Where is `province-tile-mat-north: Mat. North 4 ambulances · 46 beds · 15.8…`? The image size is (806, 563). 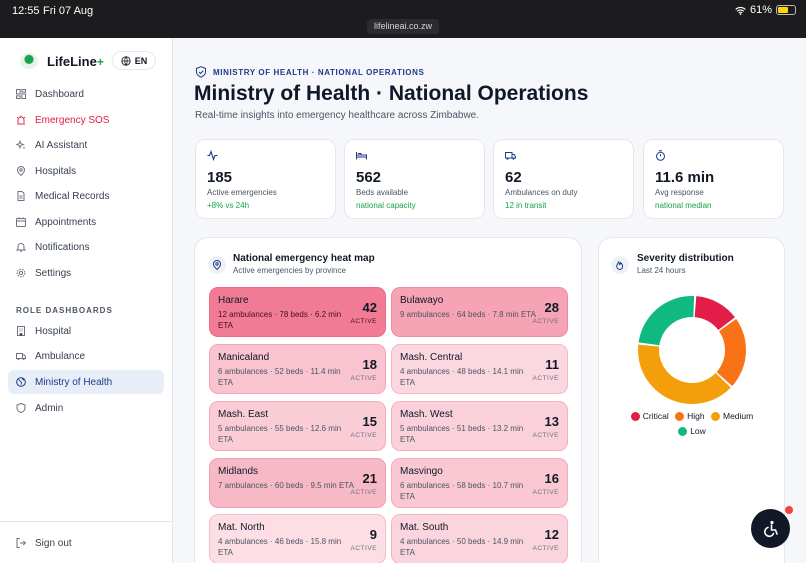
province-tile-mat-north: Mat. North 4 ambulances · 46 beds · 15.8… is located at coordinates (297, 538).